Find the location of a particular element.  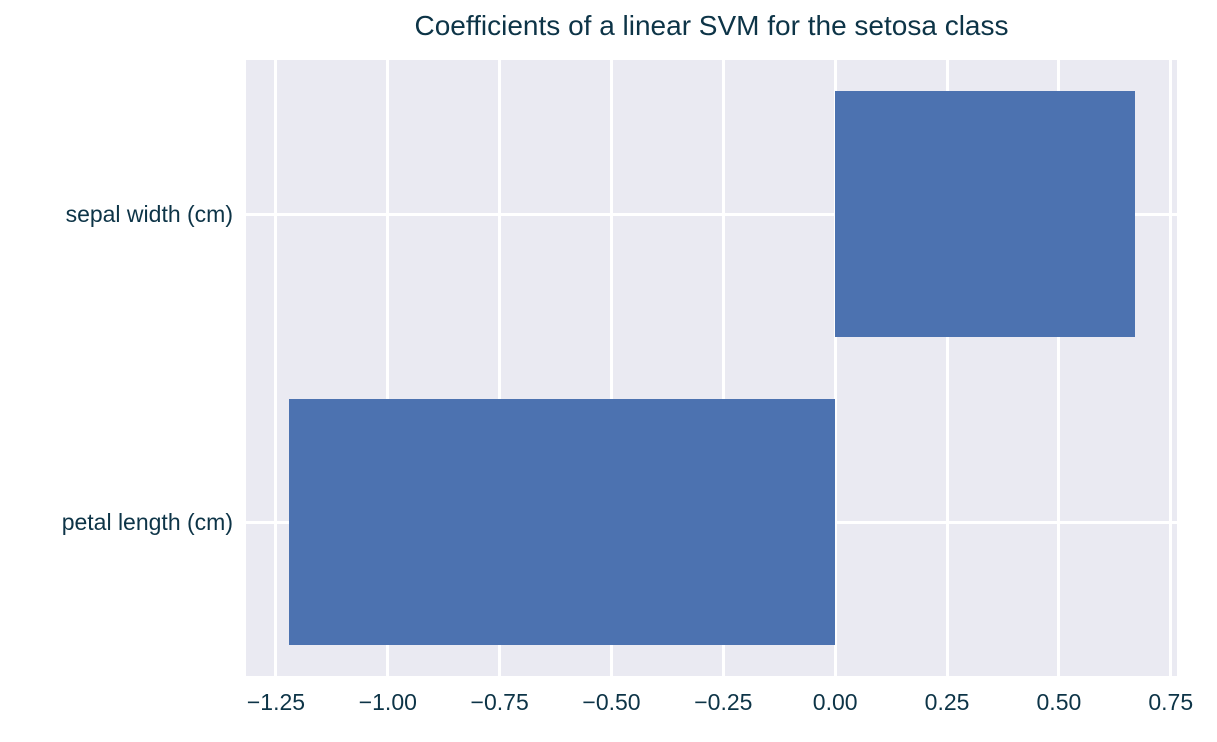

bar-sepal-width-cm is located at coordinates (985, 214).